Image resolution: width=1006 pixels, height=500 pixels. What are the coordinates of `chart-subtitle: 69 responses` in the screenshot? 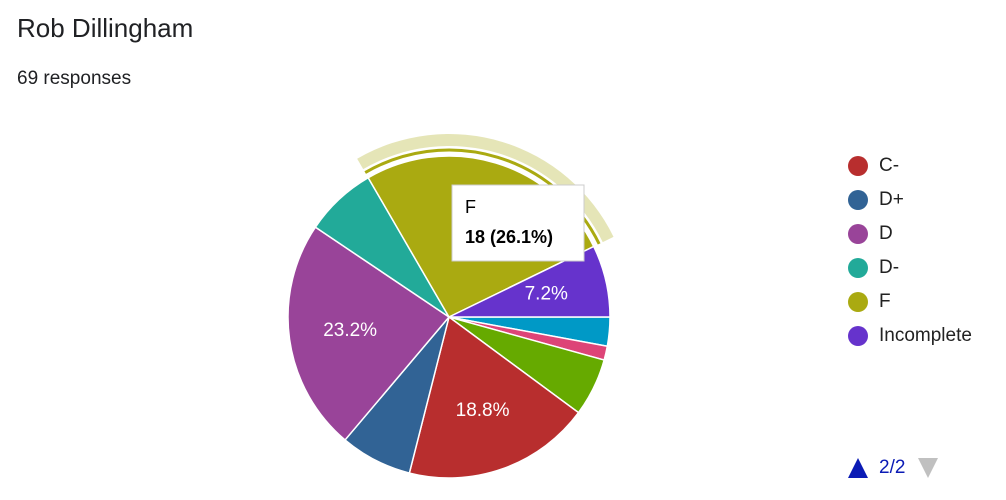 It's located at (74, 78).